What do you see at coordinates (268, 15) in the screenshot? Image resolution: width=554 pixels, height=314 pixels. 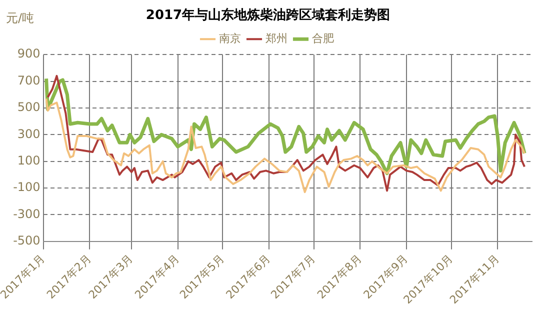 I see `chart-title: 2017年与山东地炼柴油跨区域套利走势图` at bounding box center [268, 15].